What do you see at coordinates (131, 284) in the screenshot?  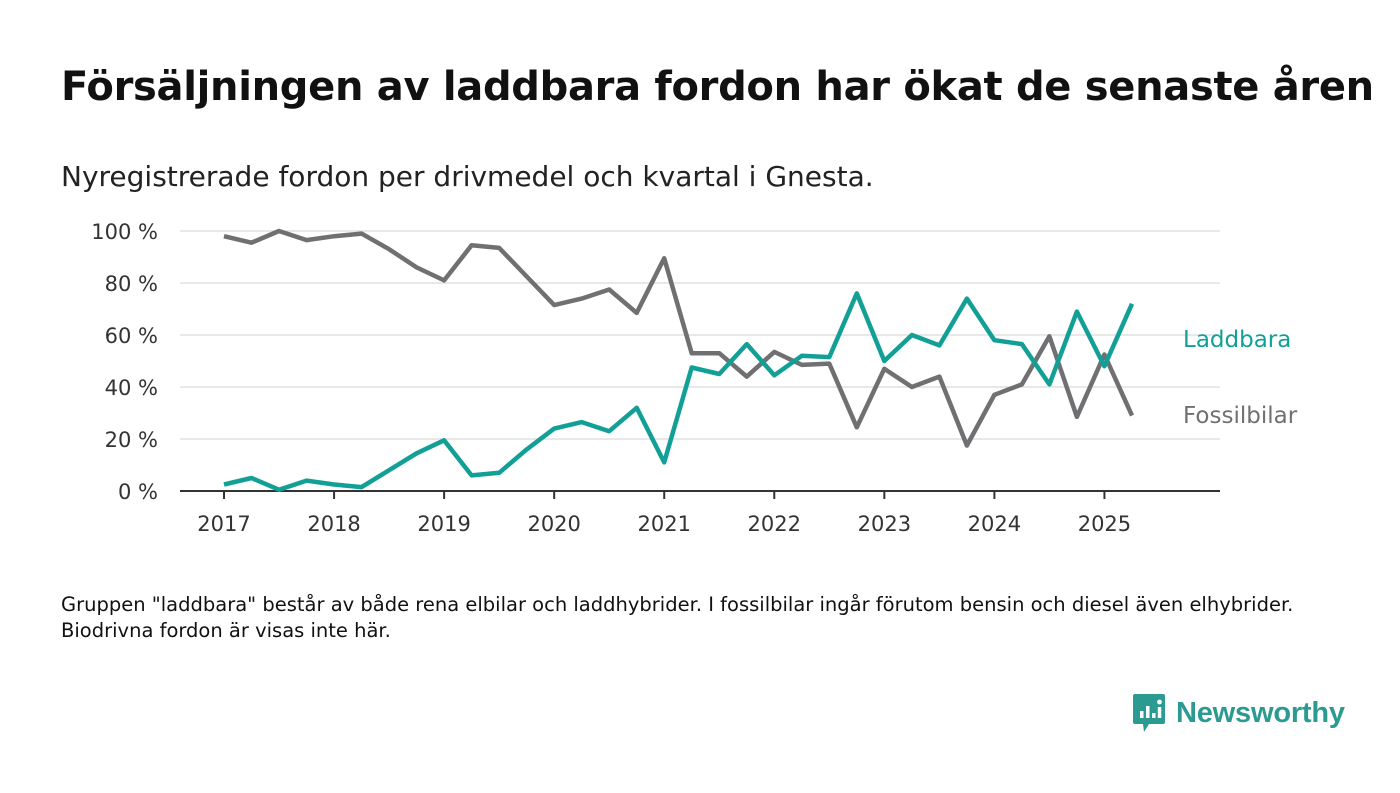 I see `y-tick-label: 80 %` at bounding box center [131, 284].